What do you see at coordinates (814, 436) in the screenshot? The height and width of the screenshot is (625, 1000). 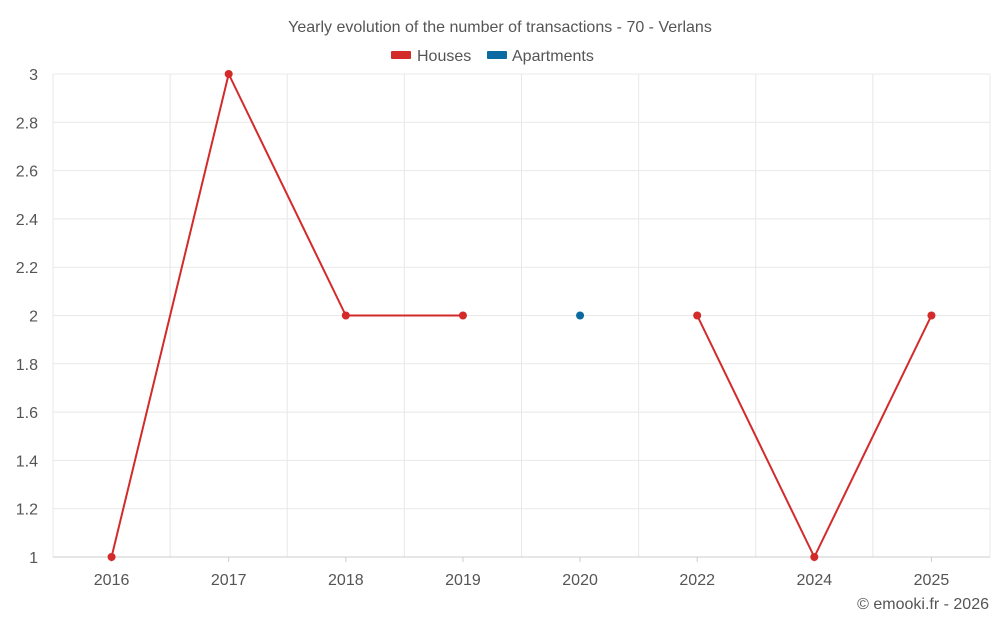 I see `series-line-houses` at bounding box center [814, 436].